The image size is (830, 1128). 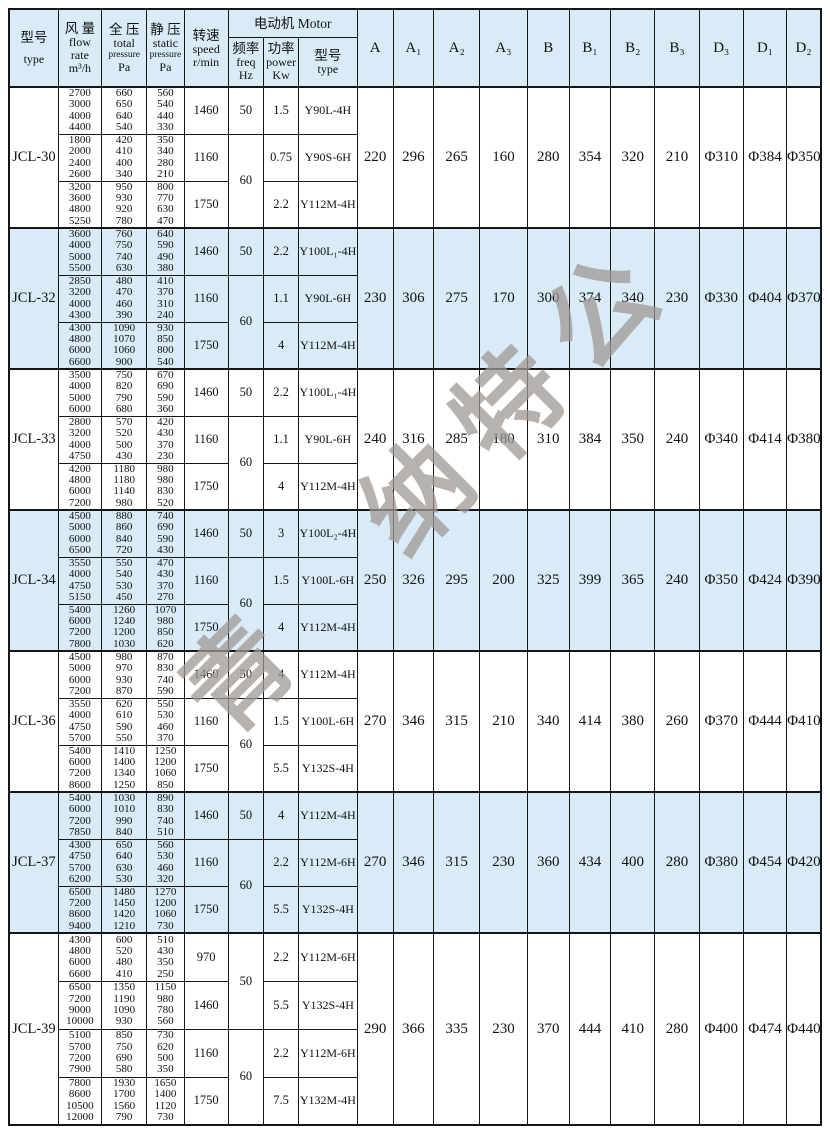 What do you see at coordinates (80, 68) in the screenshot?
I see `header-flow-line: m³/h` at bounding box center [80, 68].